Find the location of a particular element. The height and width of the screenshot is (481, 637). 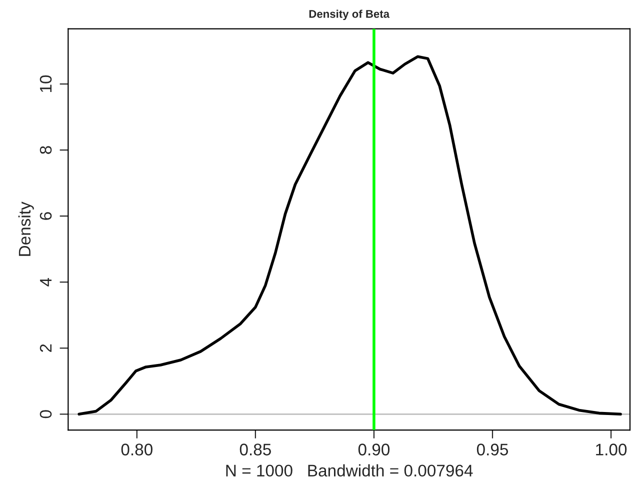

x-tick-label: 0.95 is located at coordinates (492, 450).